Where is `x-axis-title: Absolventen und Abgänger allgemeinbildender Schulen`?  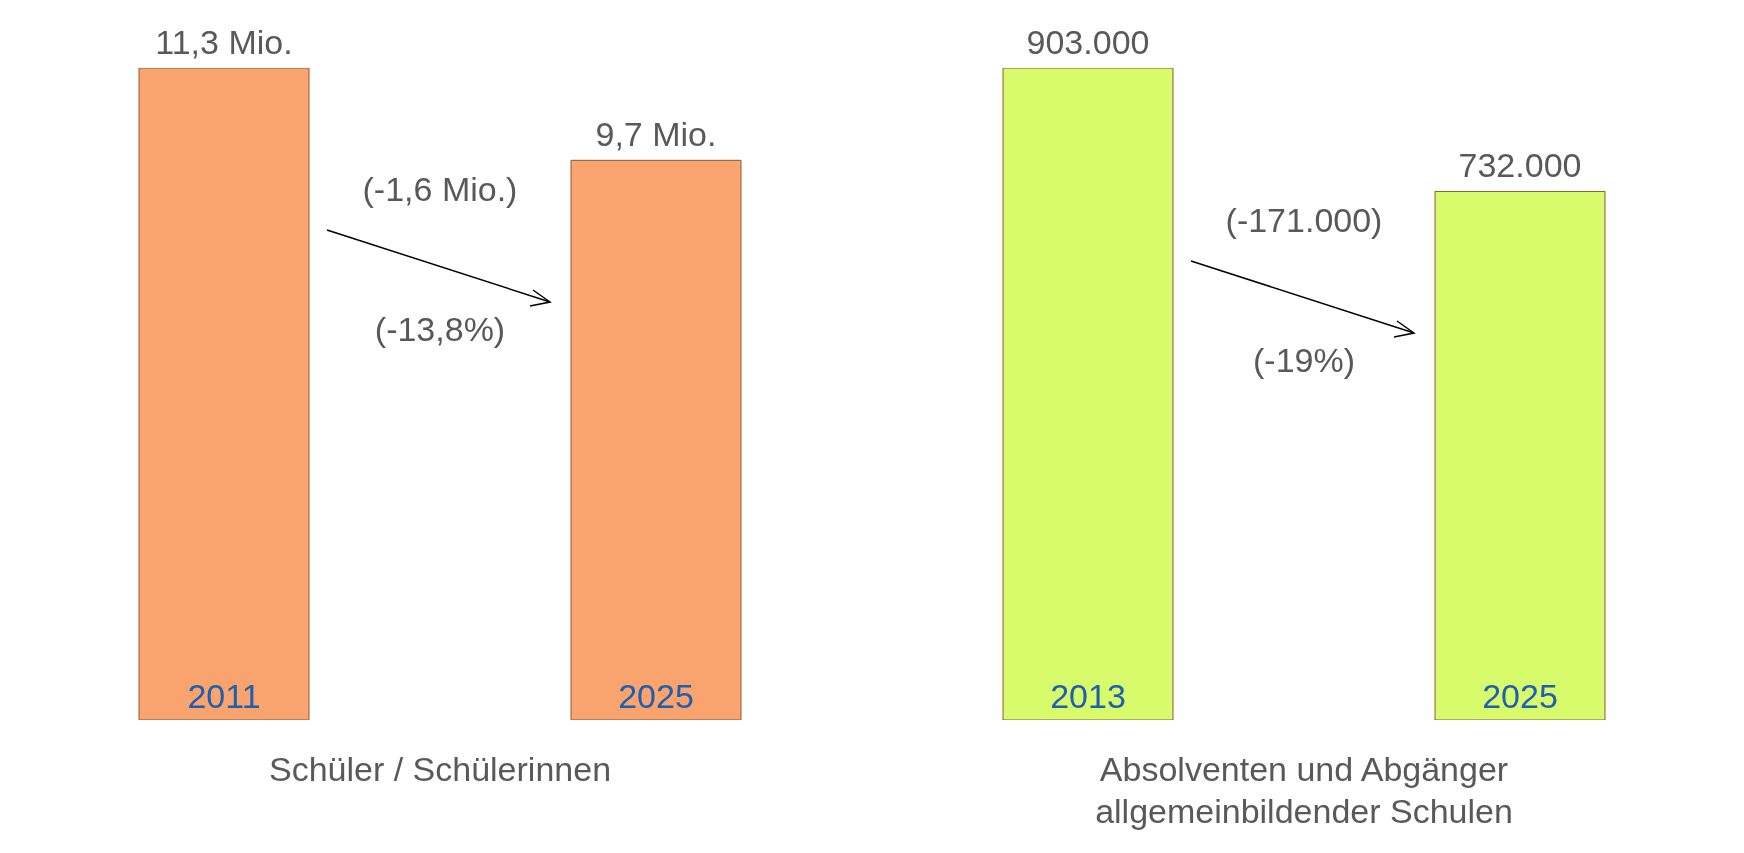 x-axis-title: Absolventen und Abgänger allgemeinbildender Schulen is located at coordinates (1304, 790).